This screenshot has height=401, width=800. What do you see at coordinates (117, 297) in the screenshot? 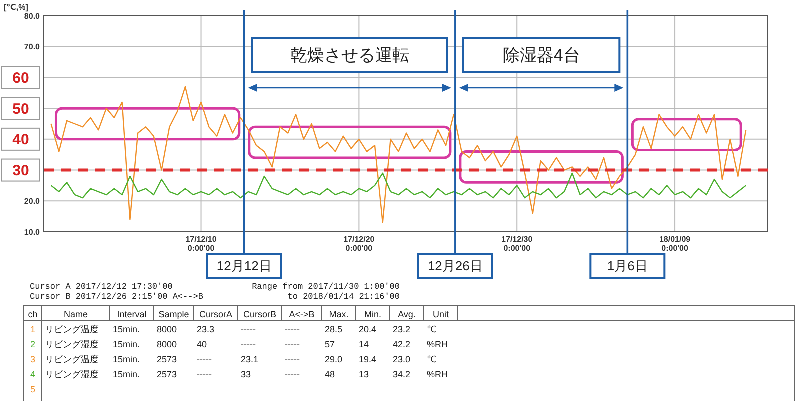
I see `text: Cursor B 2017/12/26 2:15'00 A<-->B` at bounding box center [117, 297].